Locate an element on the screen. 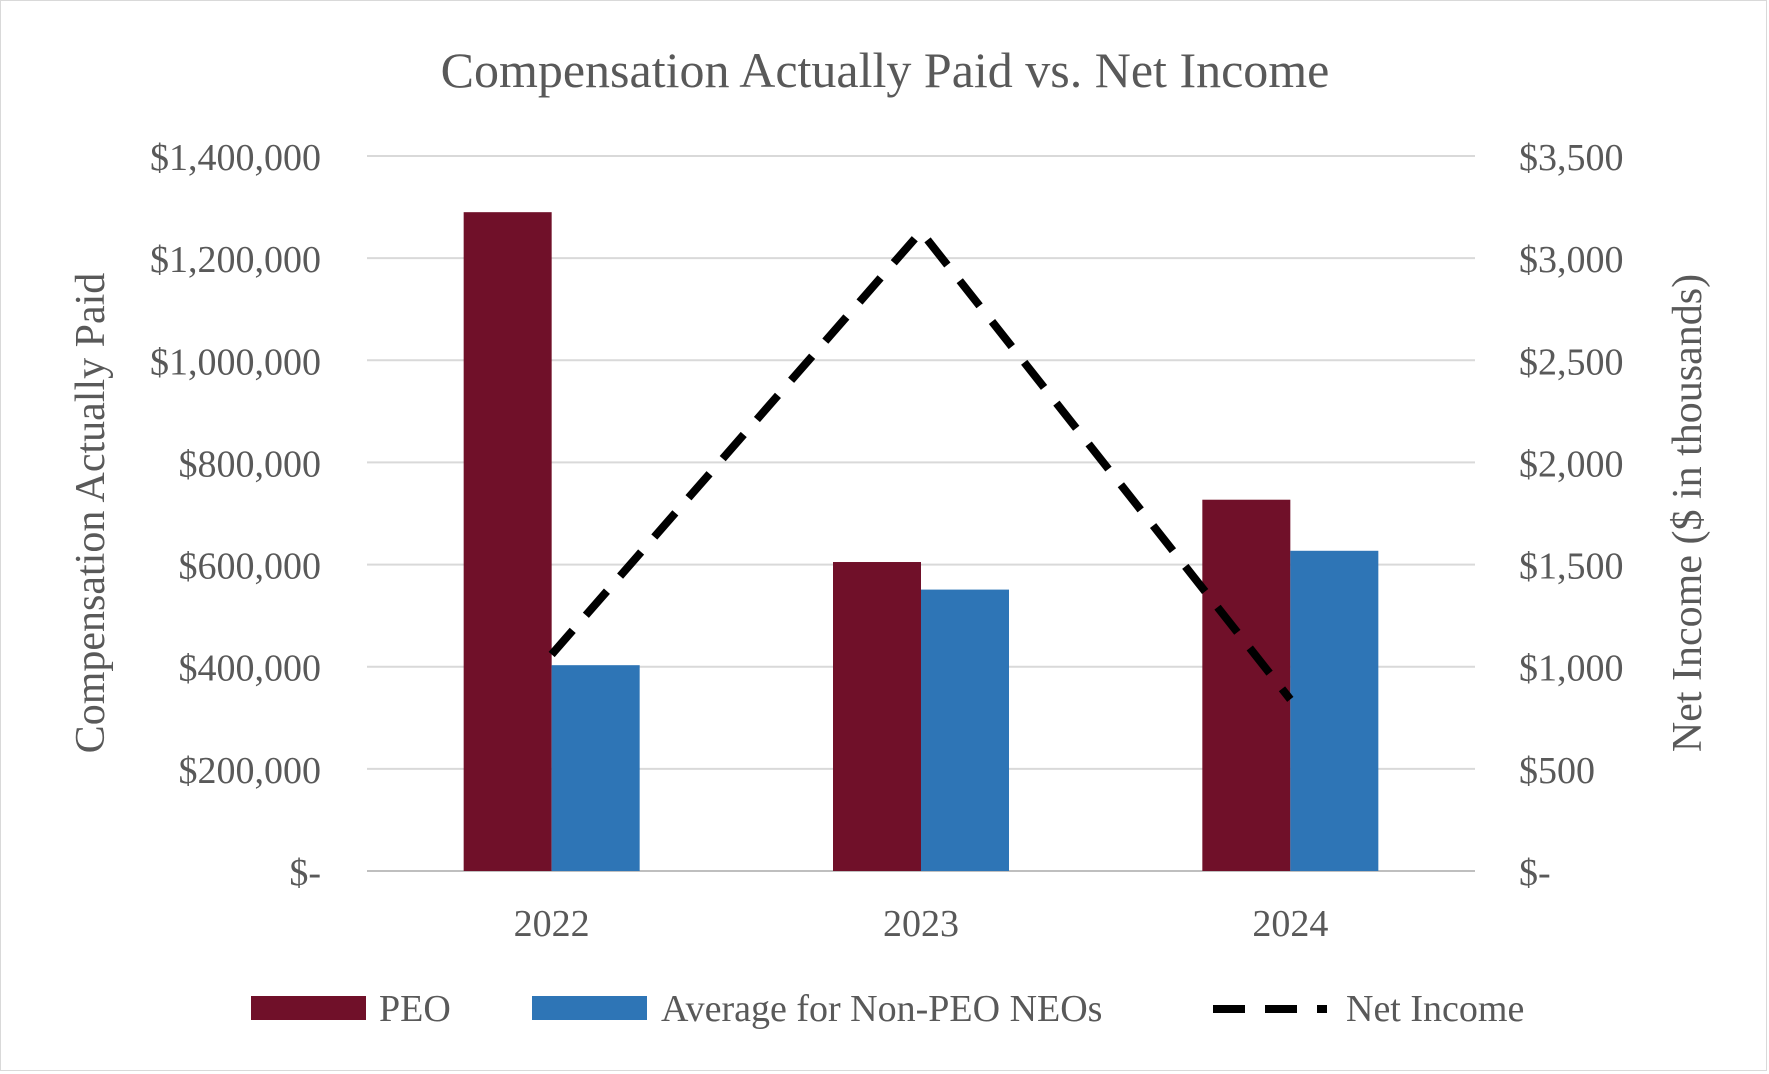  right-tick-label: $2,000 is located at coordinates (1571, 464).